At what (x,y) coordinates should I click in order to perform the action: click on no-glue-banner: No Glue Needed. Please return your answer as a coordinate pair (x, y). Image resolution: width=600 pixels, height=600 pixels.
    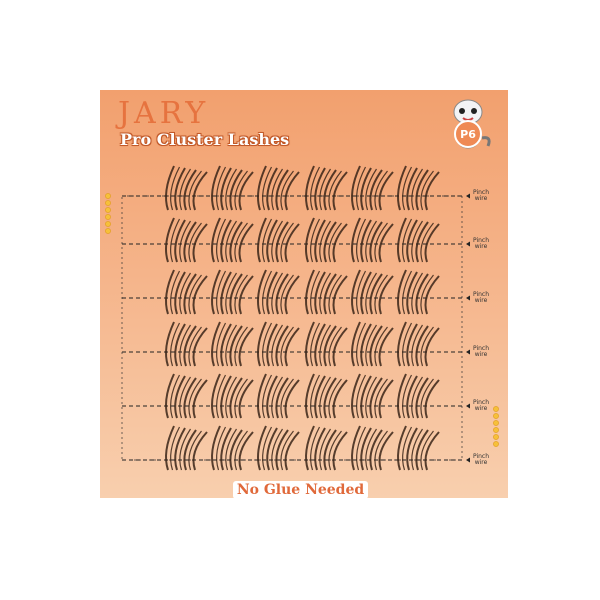
    Looking at the image, I should click on (300, 490).